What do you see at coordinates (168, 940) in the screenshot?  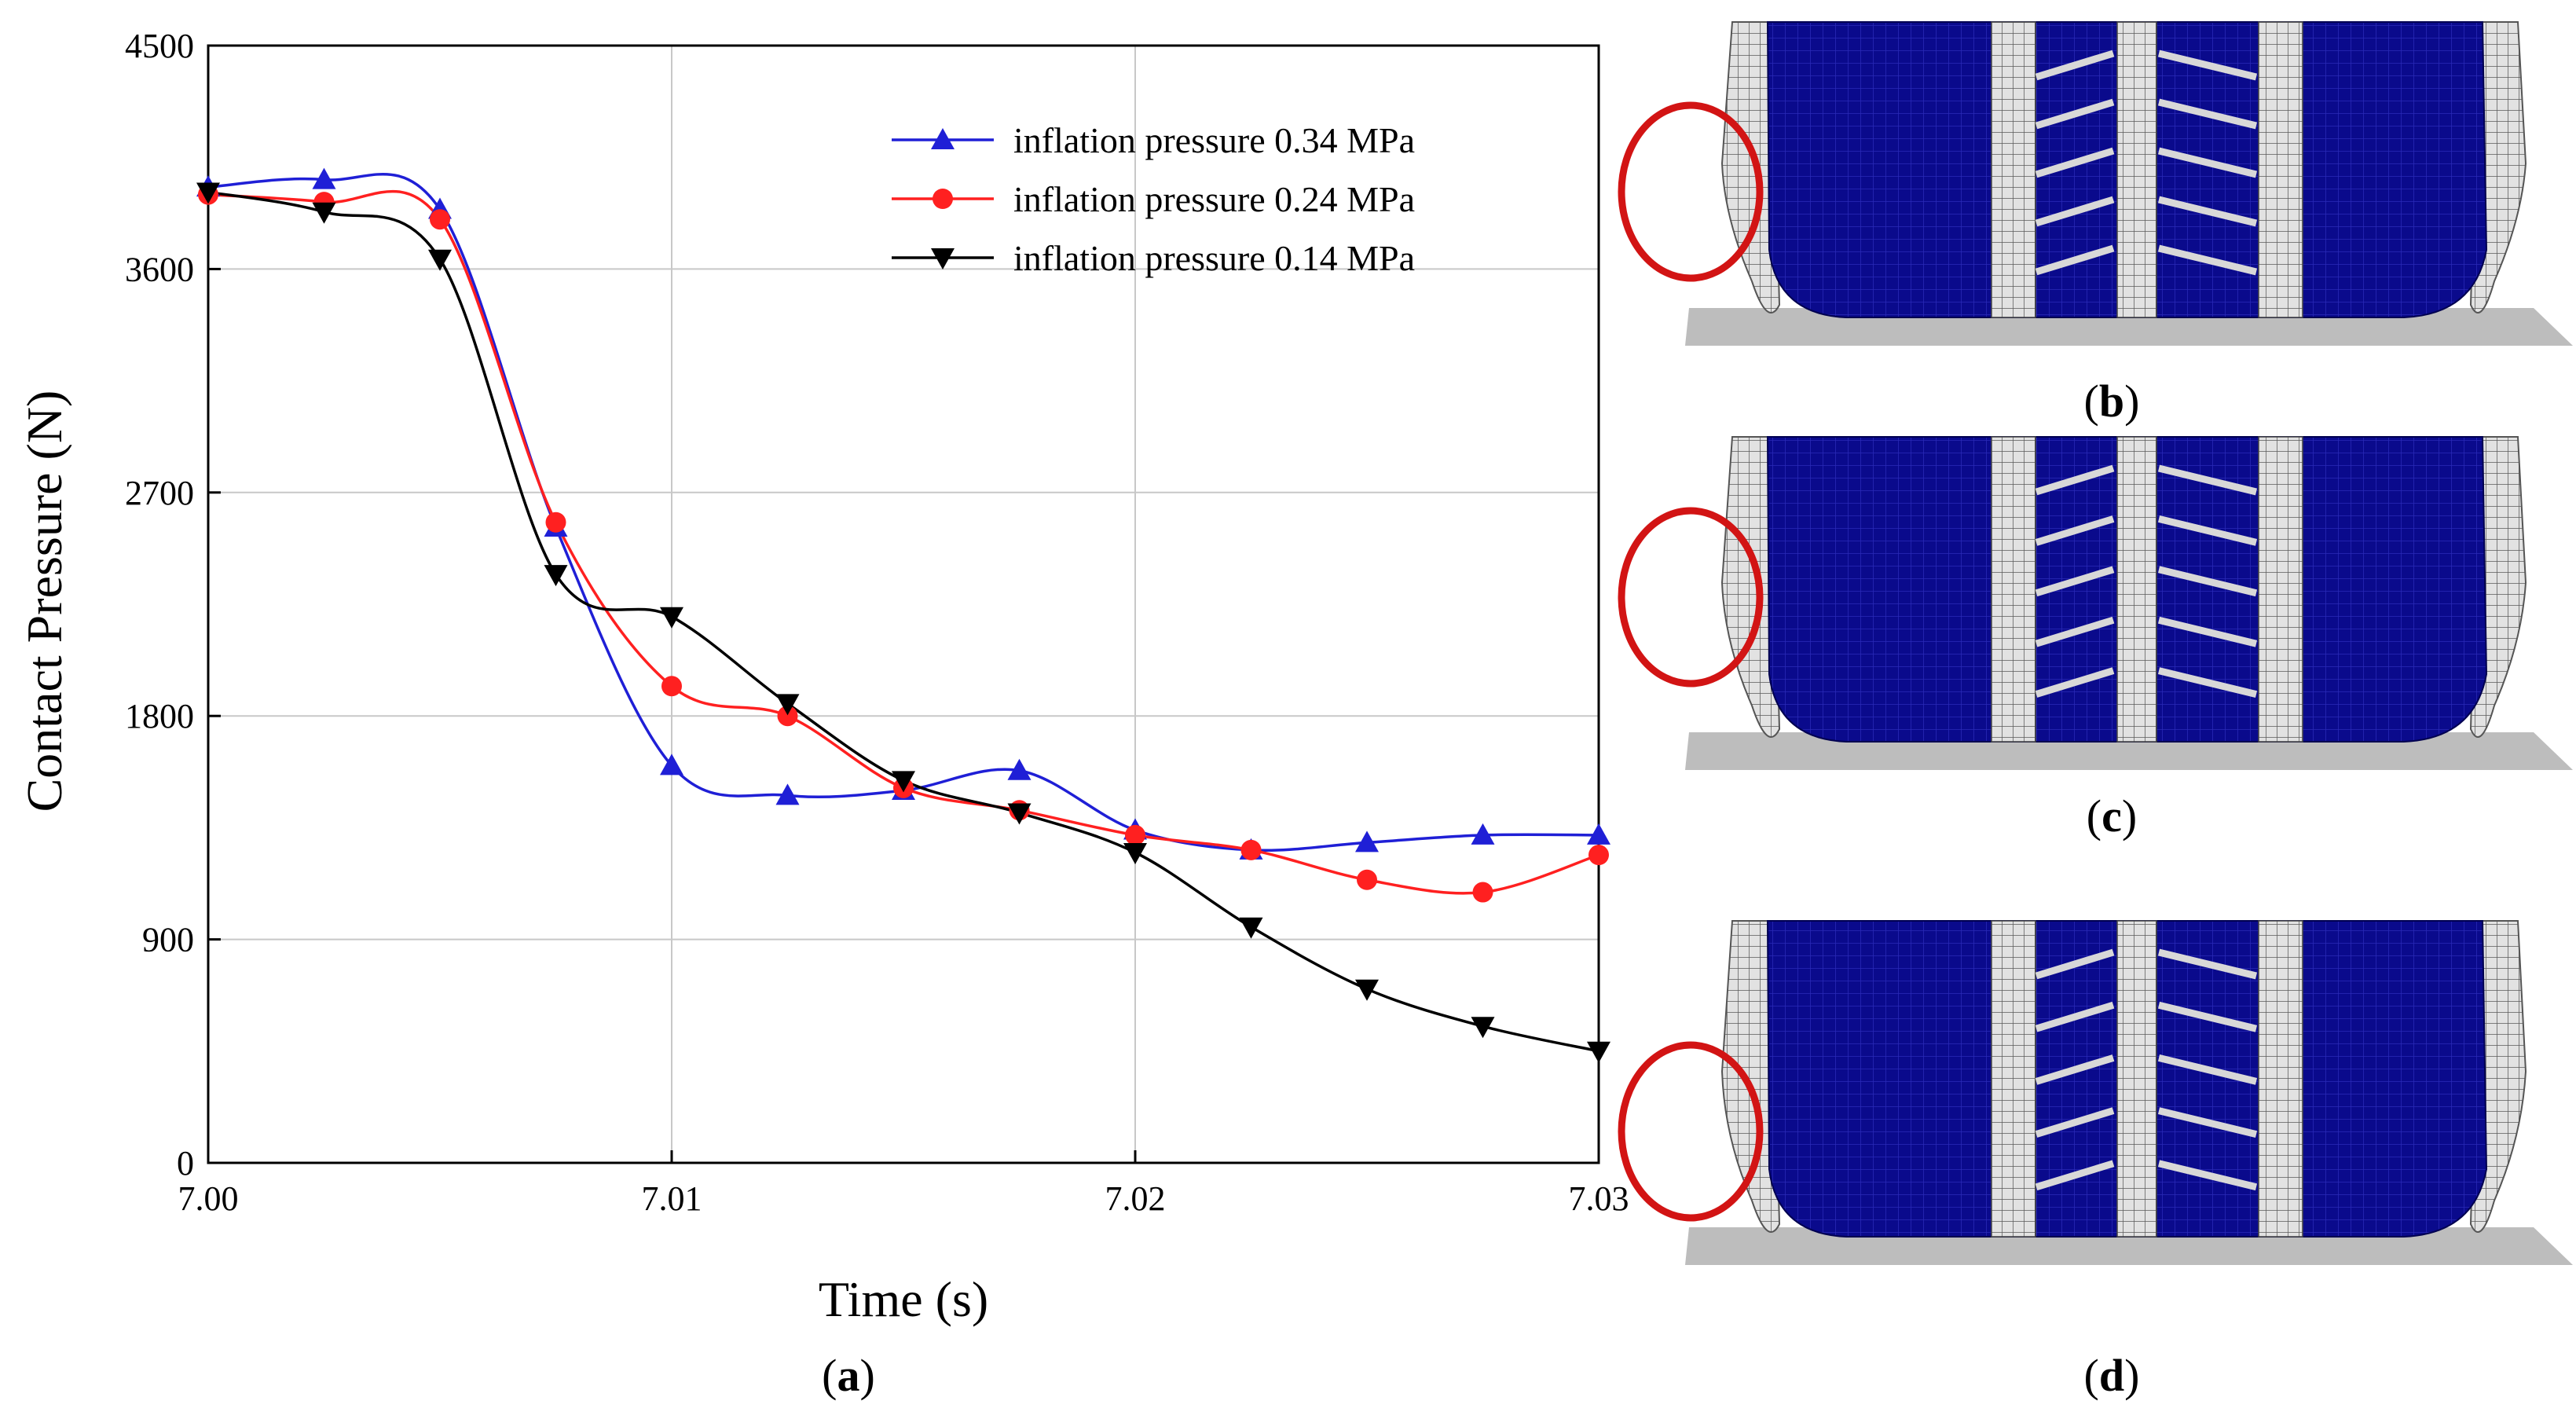 I see `y-tick-label: 900` at bounding box center [168, 940].